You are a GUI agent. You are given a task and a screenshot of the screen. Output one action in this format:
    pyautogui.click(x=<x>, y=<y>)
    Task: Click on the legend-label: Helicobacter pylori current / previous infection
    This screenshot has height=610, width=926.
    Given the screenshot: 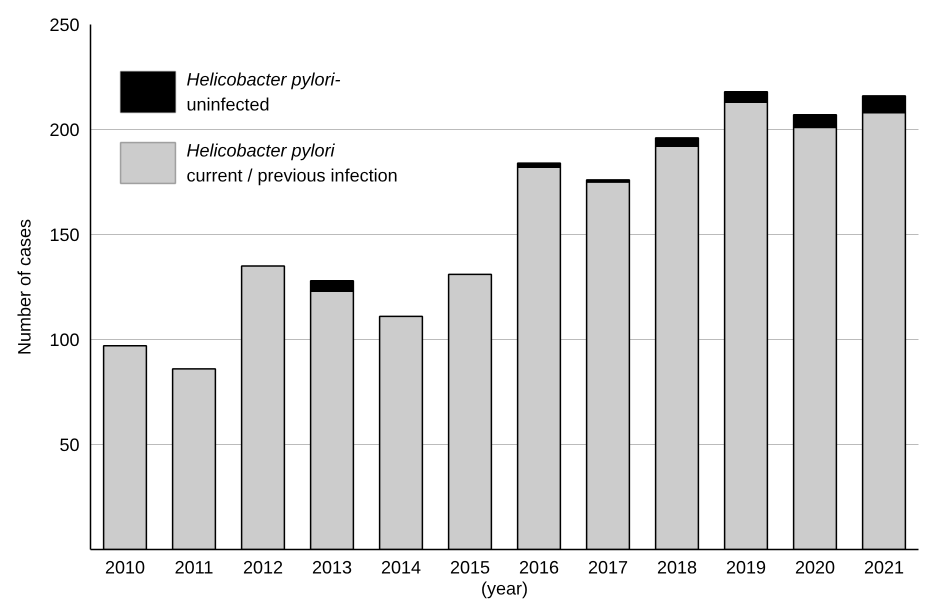 What is the action you would take?
    pyautogui.click(x=292, y=163)
    